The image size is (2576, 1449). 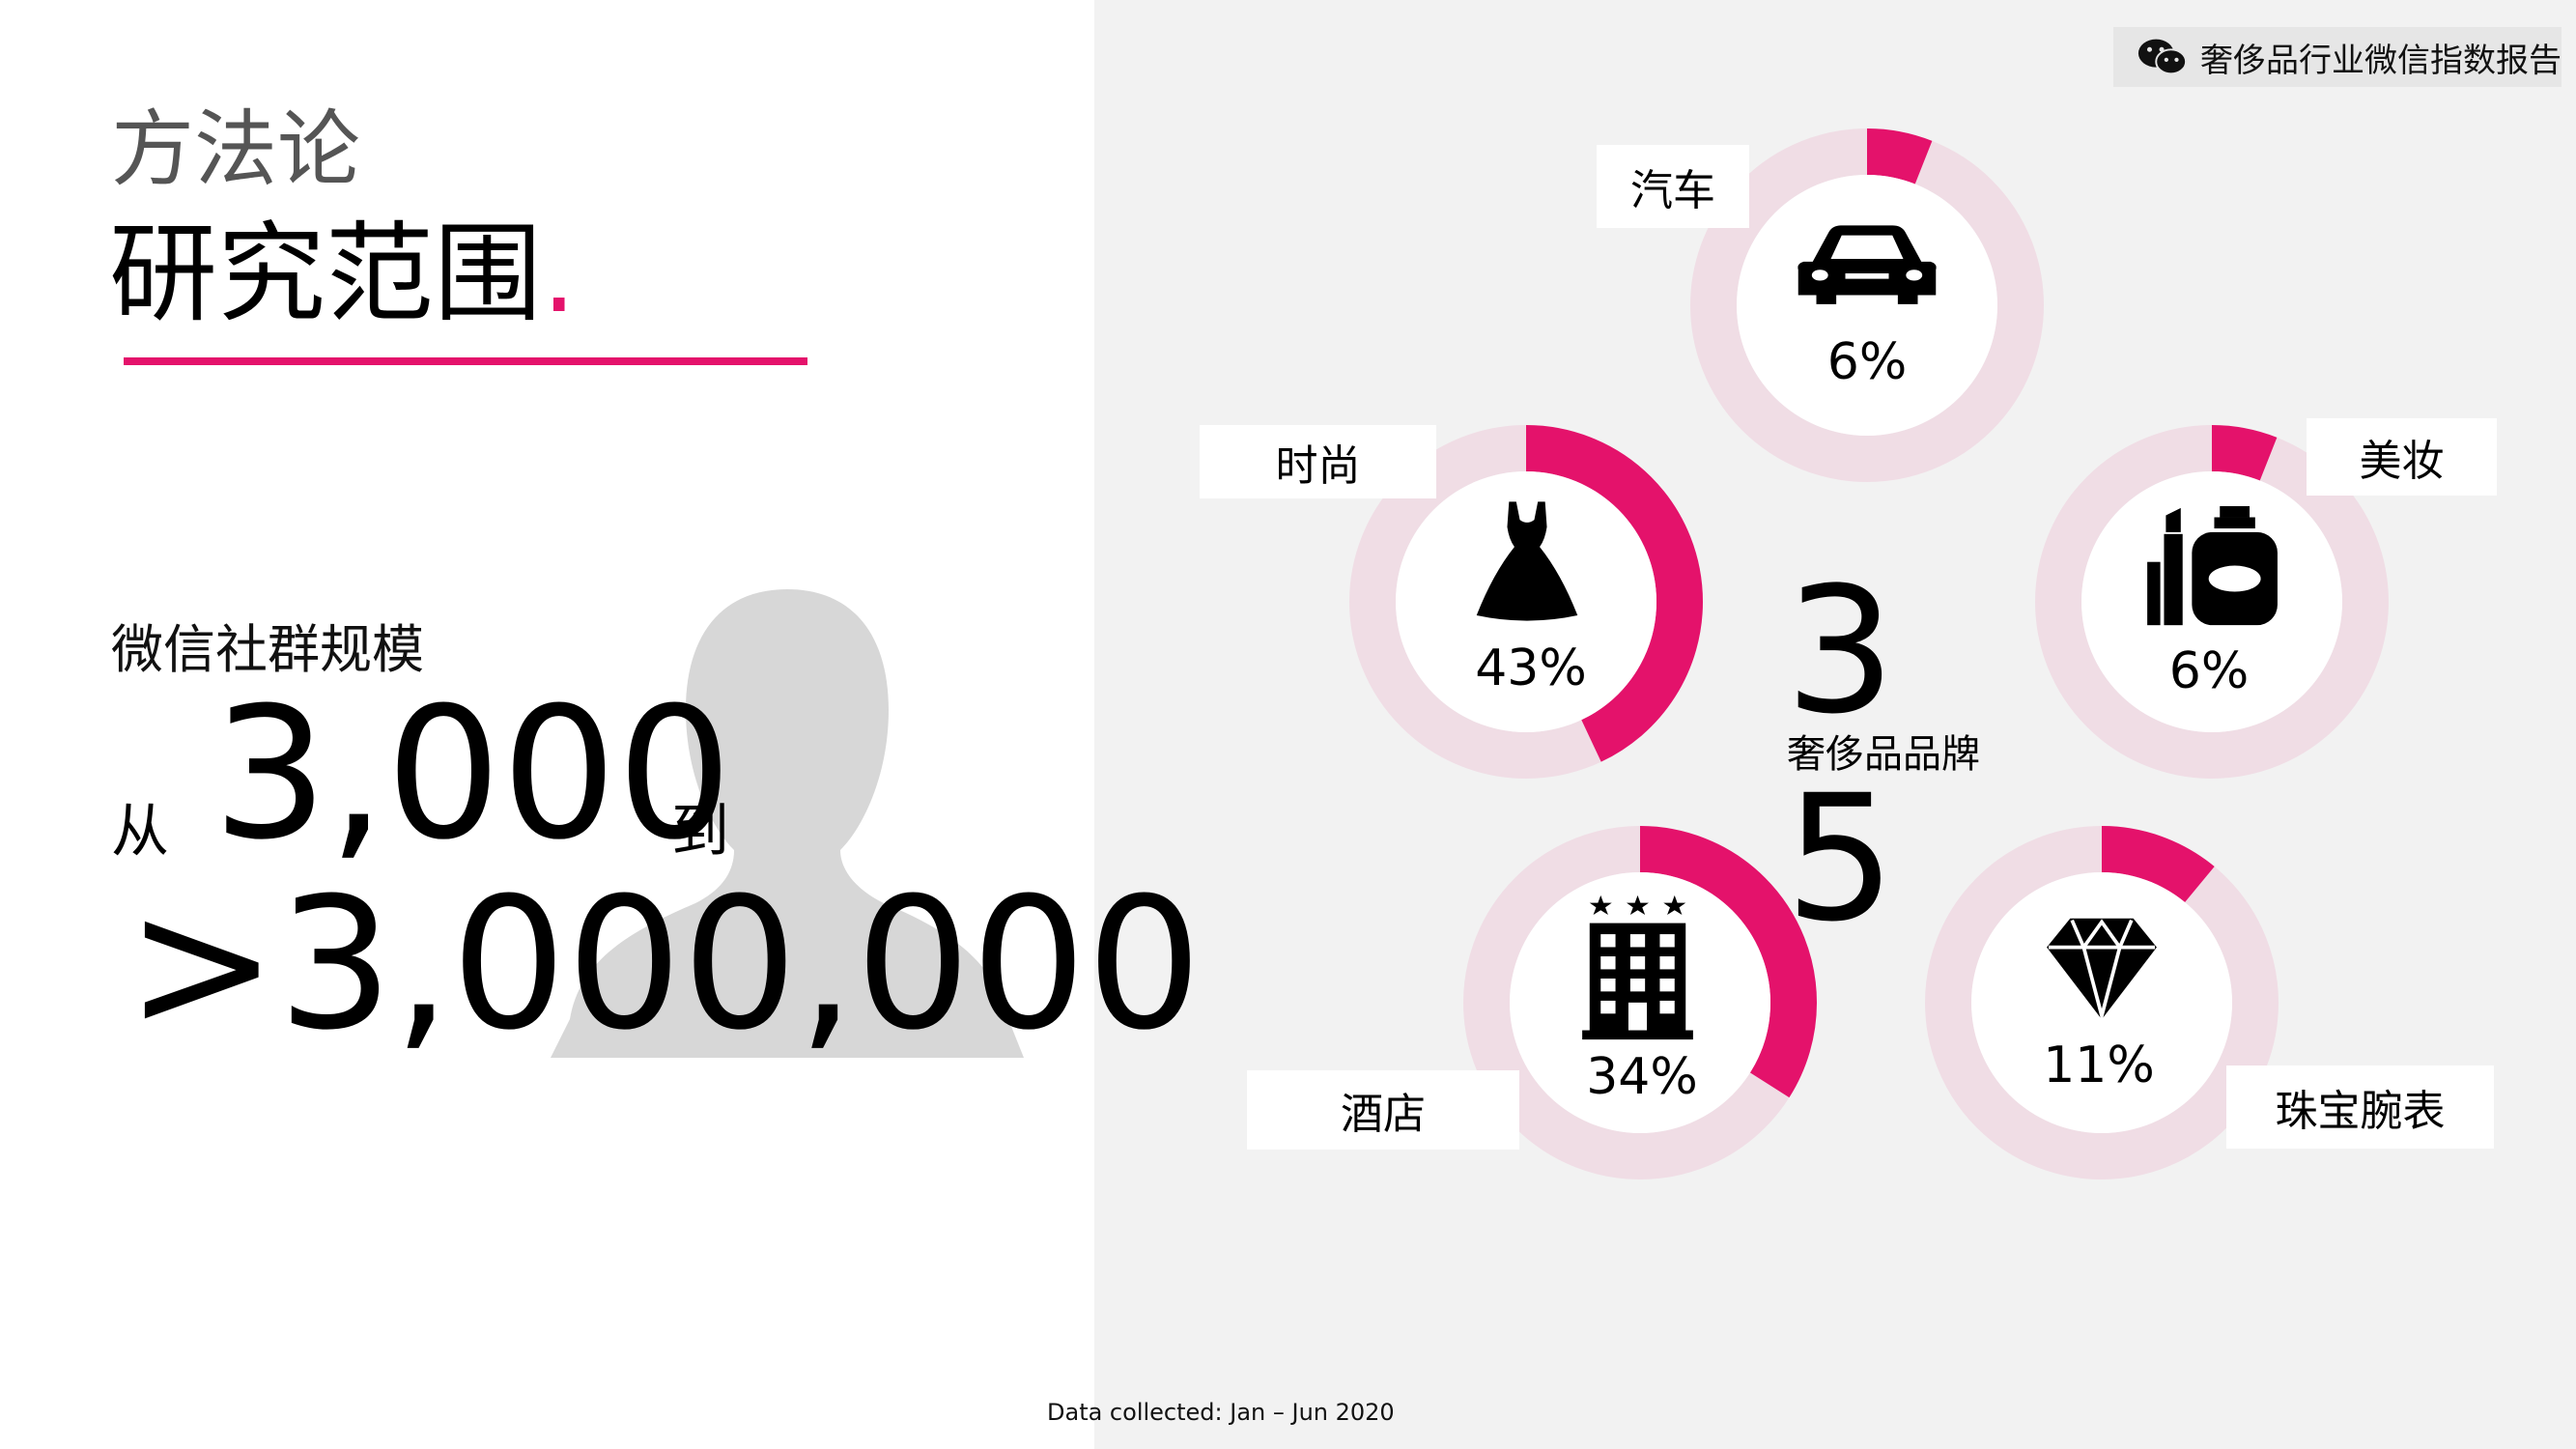 I want to click on report-header: 奢侈品行业微信指数报告, so click(x=2337, y=57).